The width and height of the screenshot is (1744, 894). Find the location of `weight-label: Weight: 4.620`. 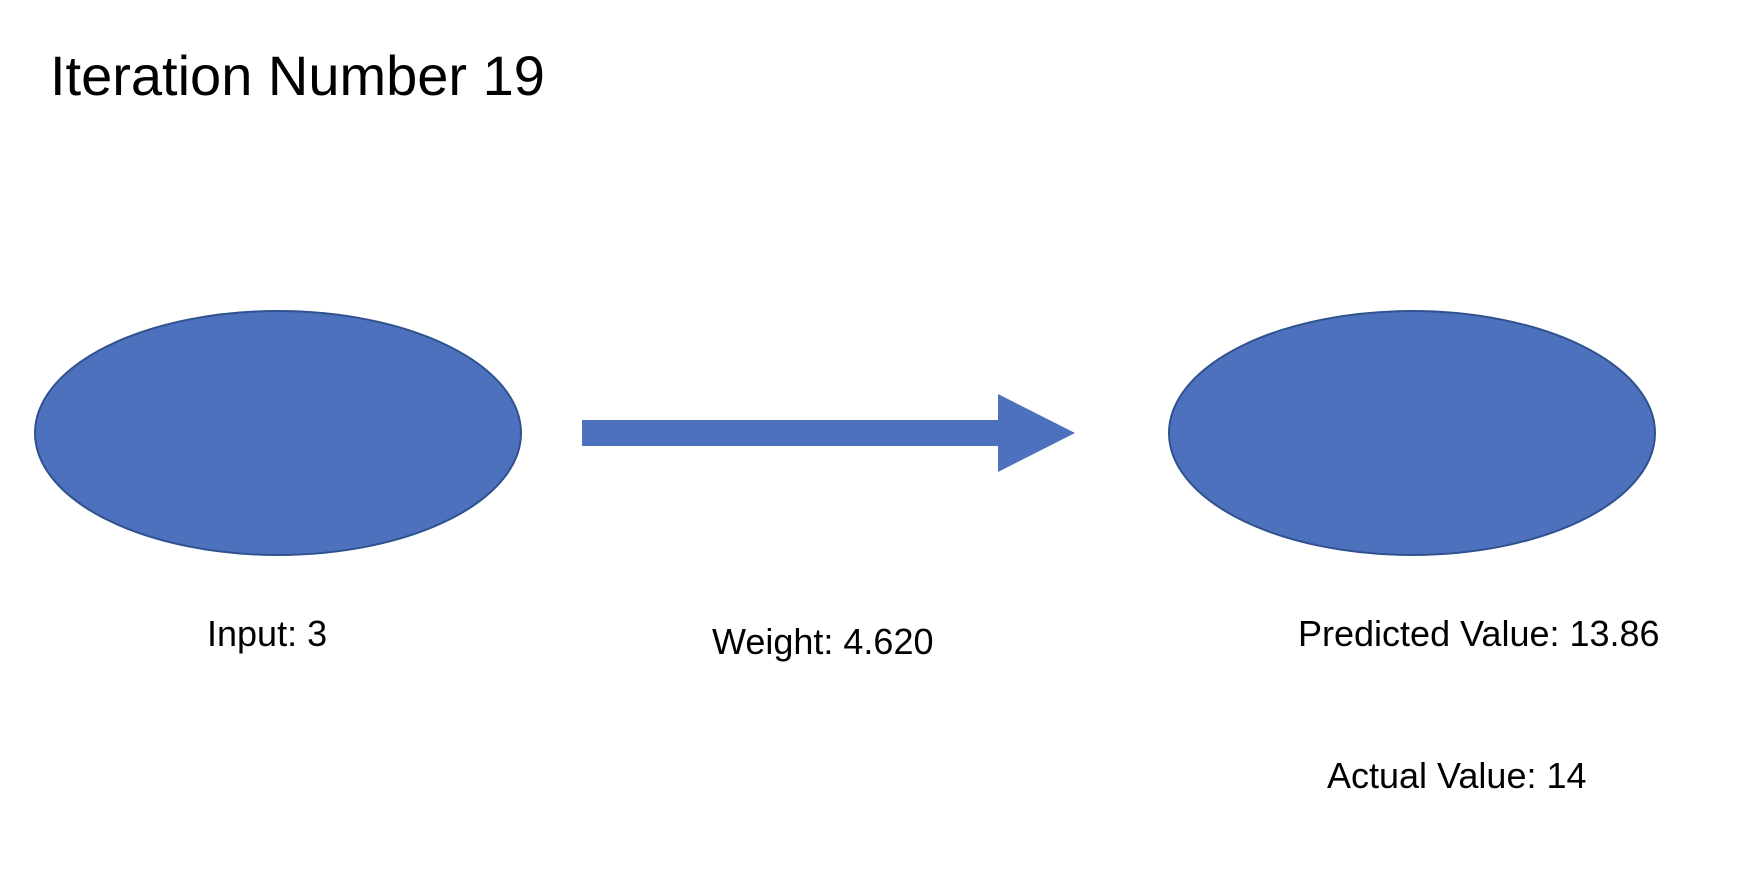

weight-label: Weight: 4.620 is located at coordinates (823, 641).